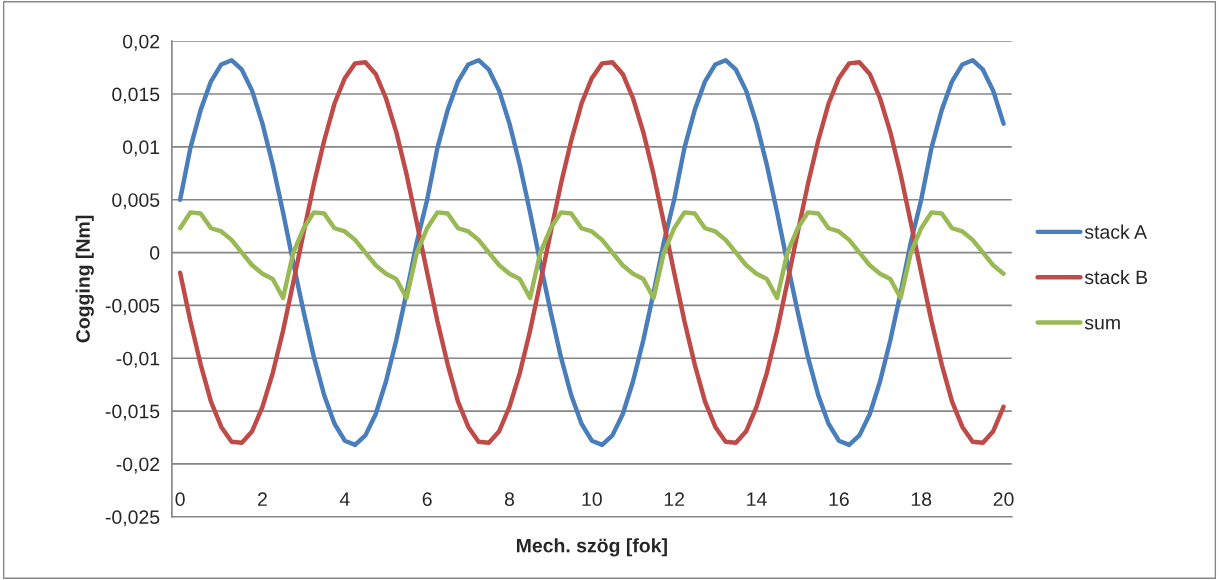 The height and width of the screenshot is (580, 1219). What do you see at coordinates (592, 499) in the screenshot?
I see `x-tick-label: 10` at bounding box center [592, 499].